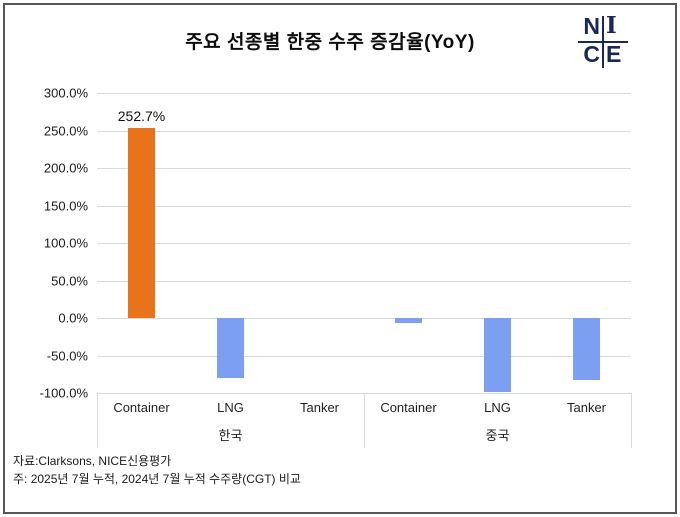 The width and height of the screenshot is (680, 517). I want to click on chart-title: 주요 선종별 한중 수주 증감율(YoY), so click(330, 42).